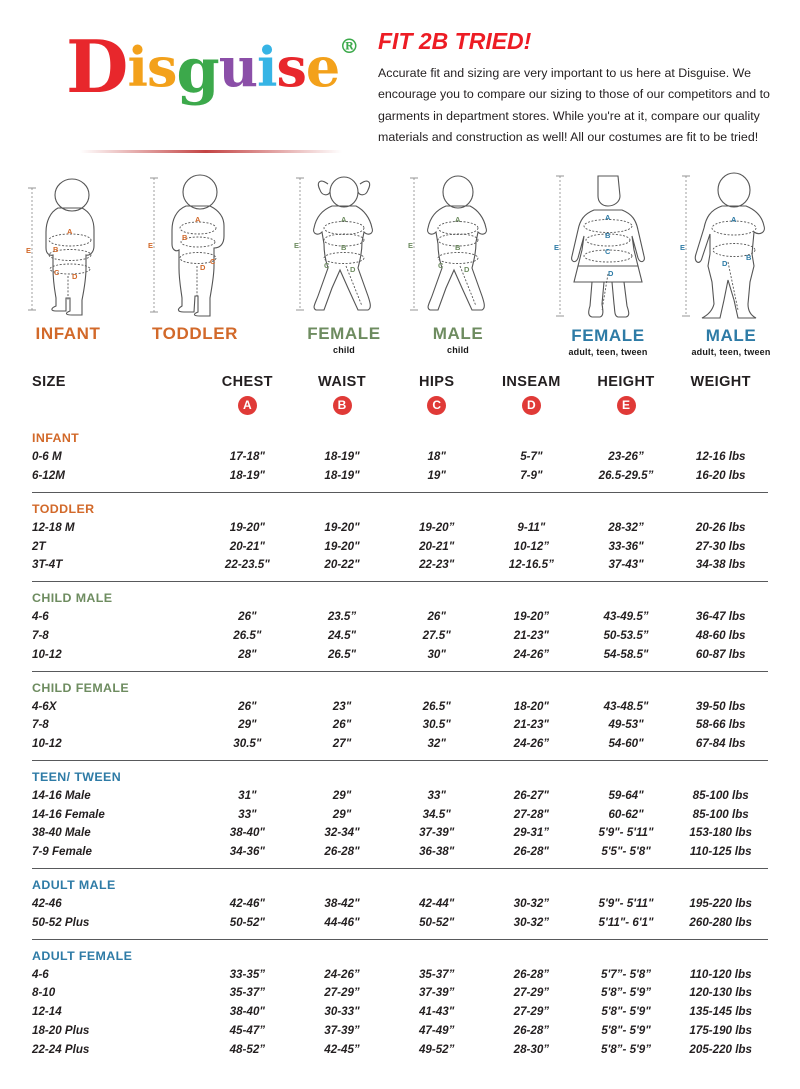 This screenshot has width=800, height=1089. Describe the element at coordinates (531, 706) in the screenshot. I see `cell-inseam: 18-20"` at that location.